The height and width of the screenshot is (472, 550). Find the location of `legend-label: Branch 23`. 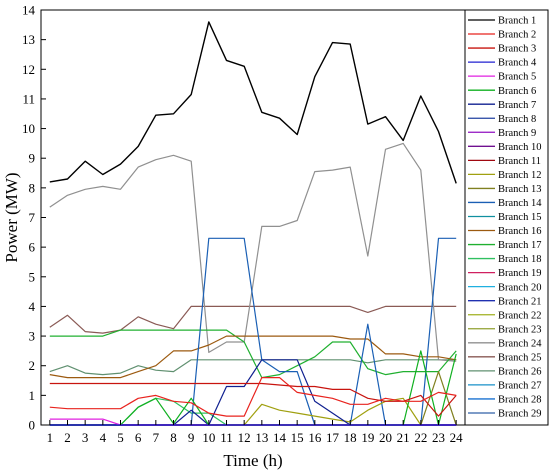

legend-label: Branch 23 is located at coordinates (519, 329).